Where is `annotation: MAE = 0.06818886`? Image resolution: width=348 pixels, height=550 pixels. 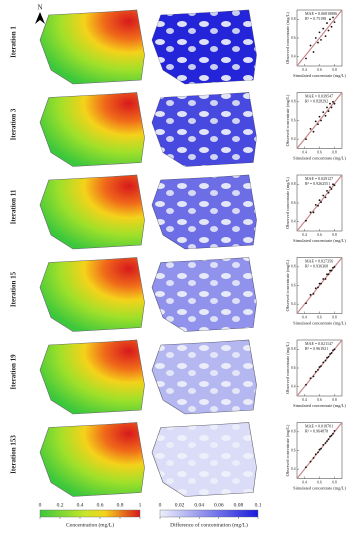
annotation: MAE = 0.06818886 is located at coordinates (321, 13).